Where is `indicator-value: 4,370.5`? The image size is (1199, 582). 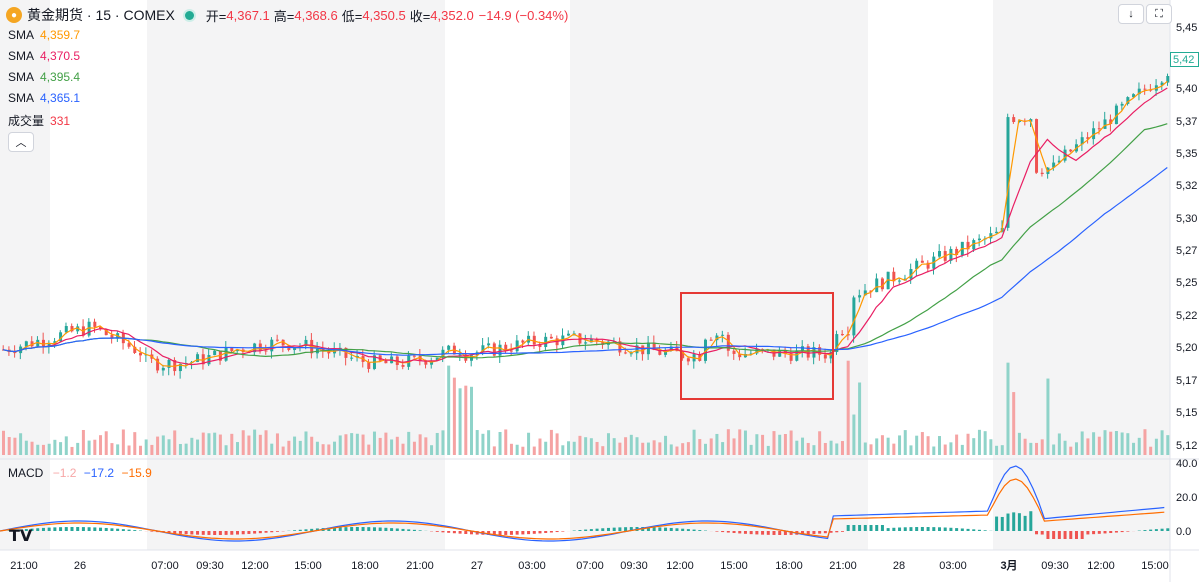 indicator-value: 4,370.5 is located at coordinates (60, 56).